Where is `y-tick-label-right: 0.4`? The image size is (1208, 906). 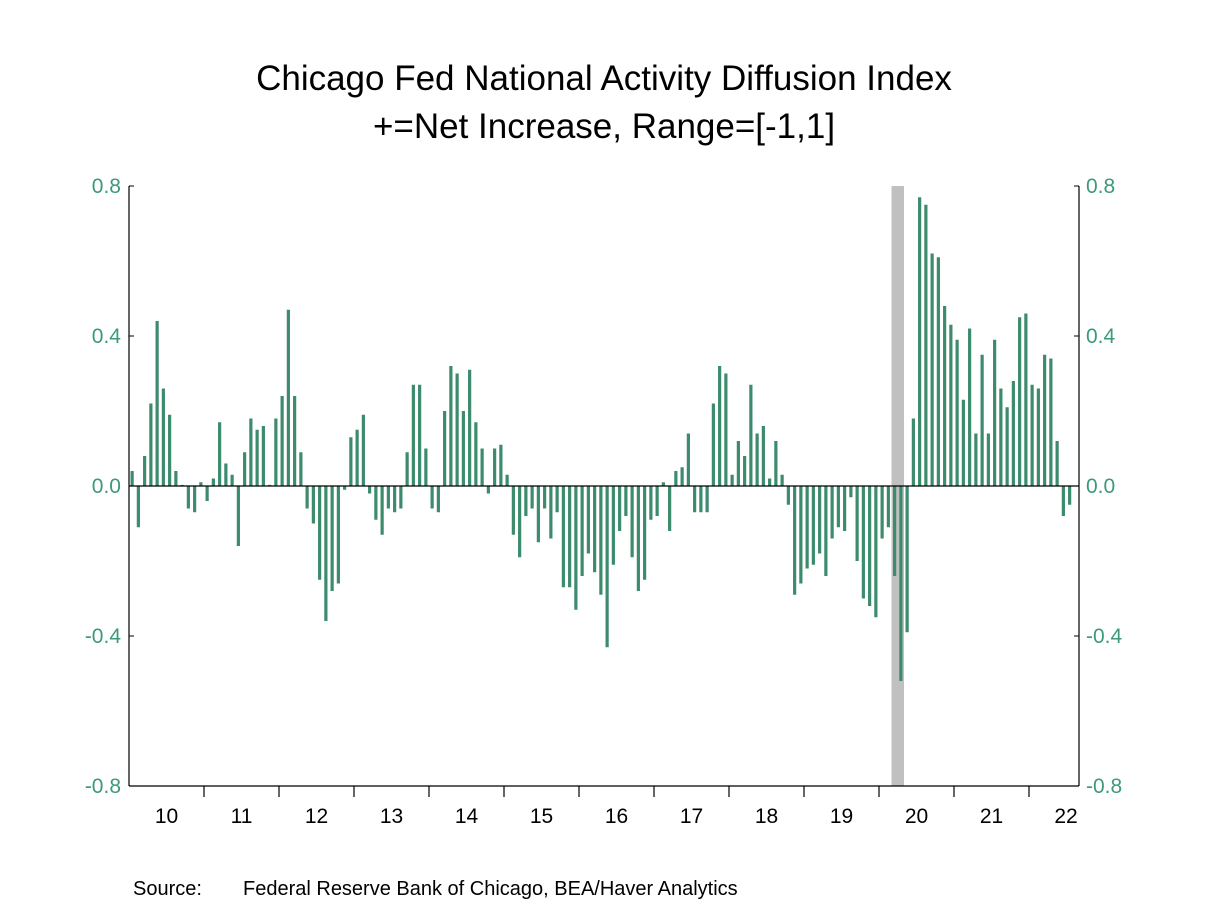
y-tick-label-right: 0.4 is located at coordinates (1101, 336).